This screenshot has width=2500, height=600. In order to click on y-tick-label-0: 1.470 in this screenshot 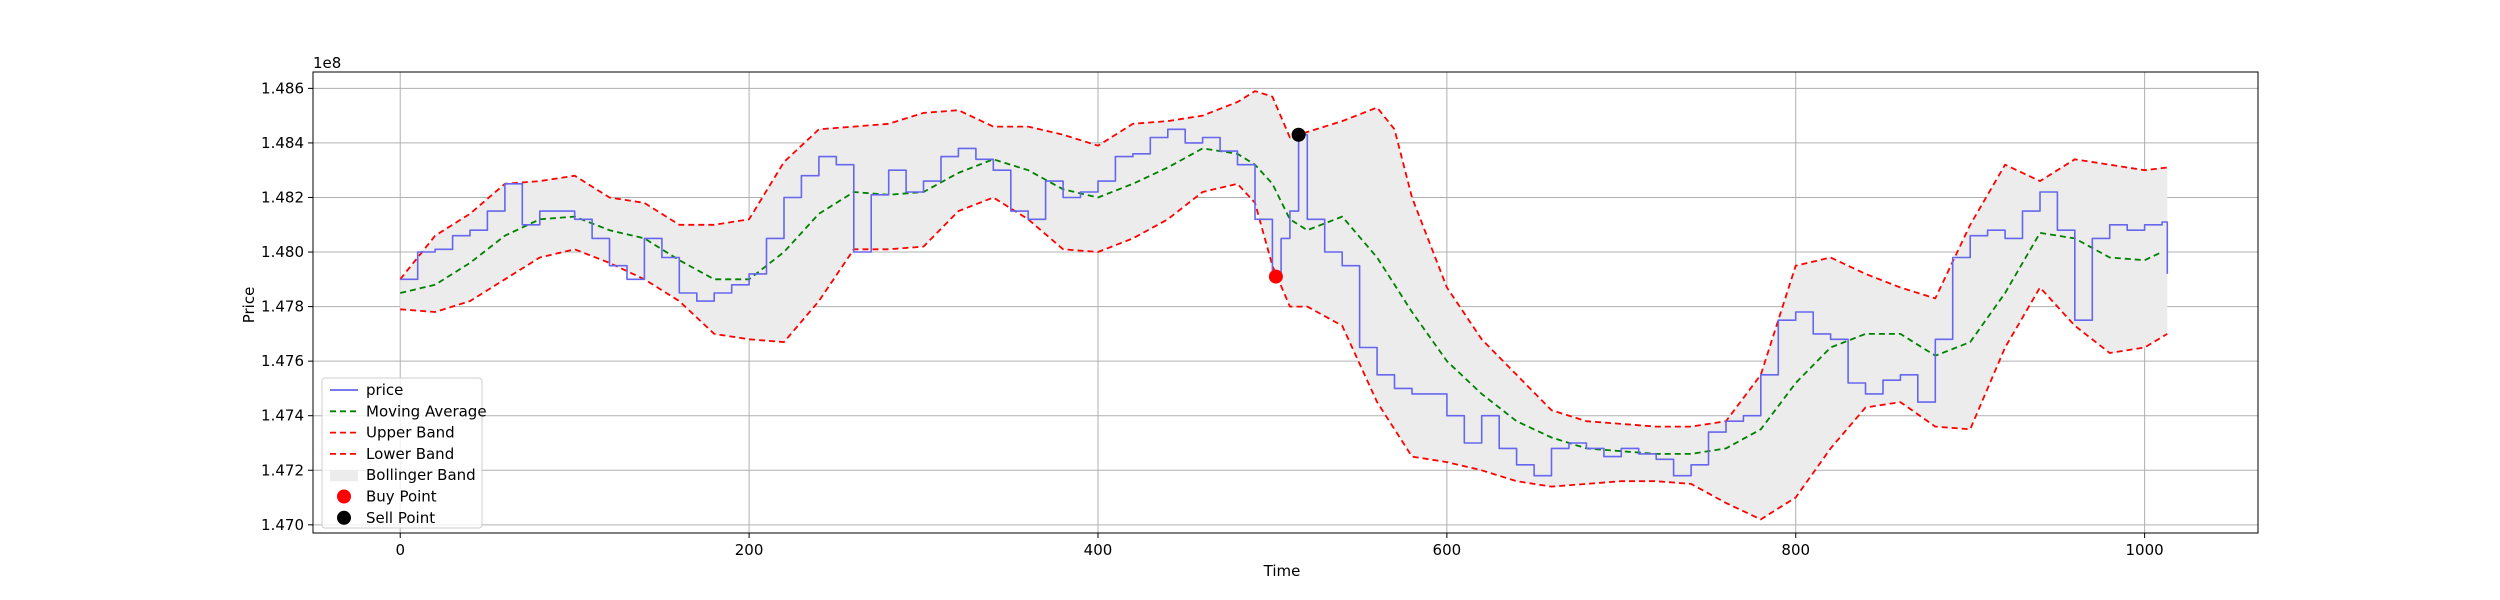, I will do `click(282, 525)`.